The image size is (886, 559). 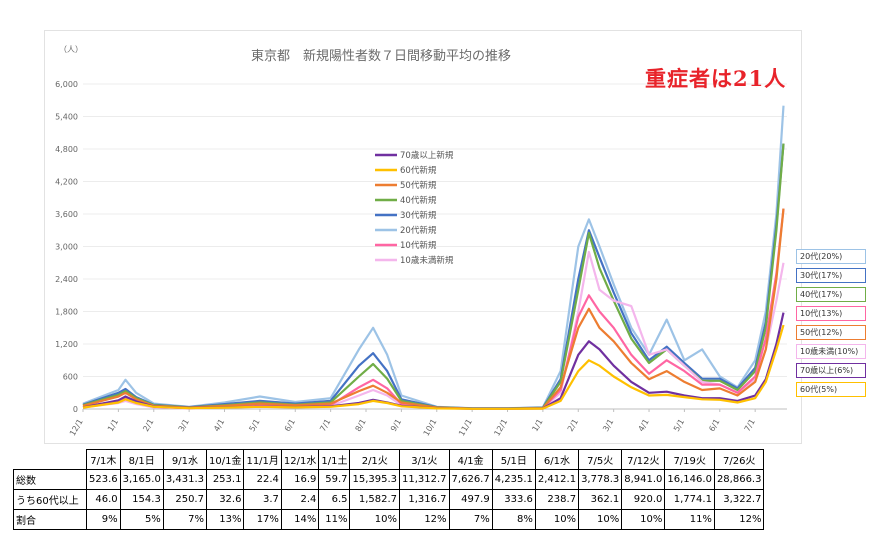 I want to click on x-tick-label: 11/1, so click(x=465, y=428).